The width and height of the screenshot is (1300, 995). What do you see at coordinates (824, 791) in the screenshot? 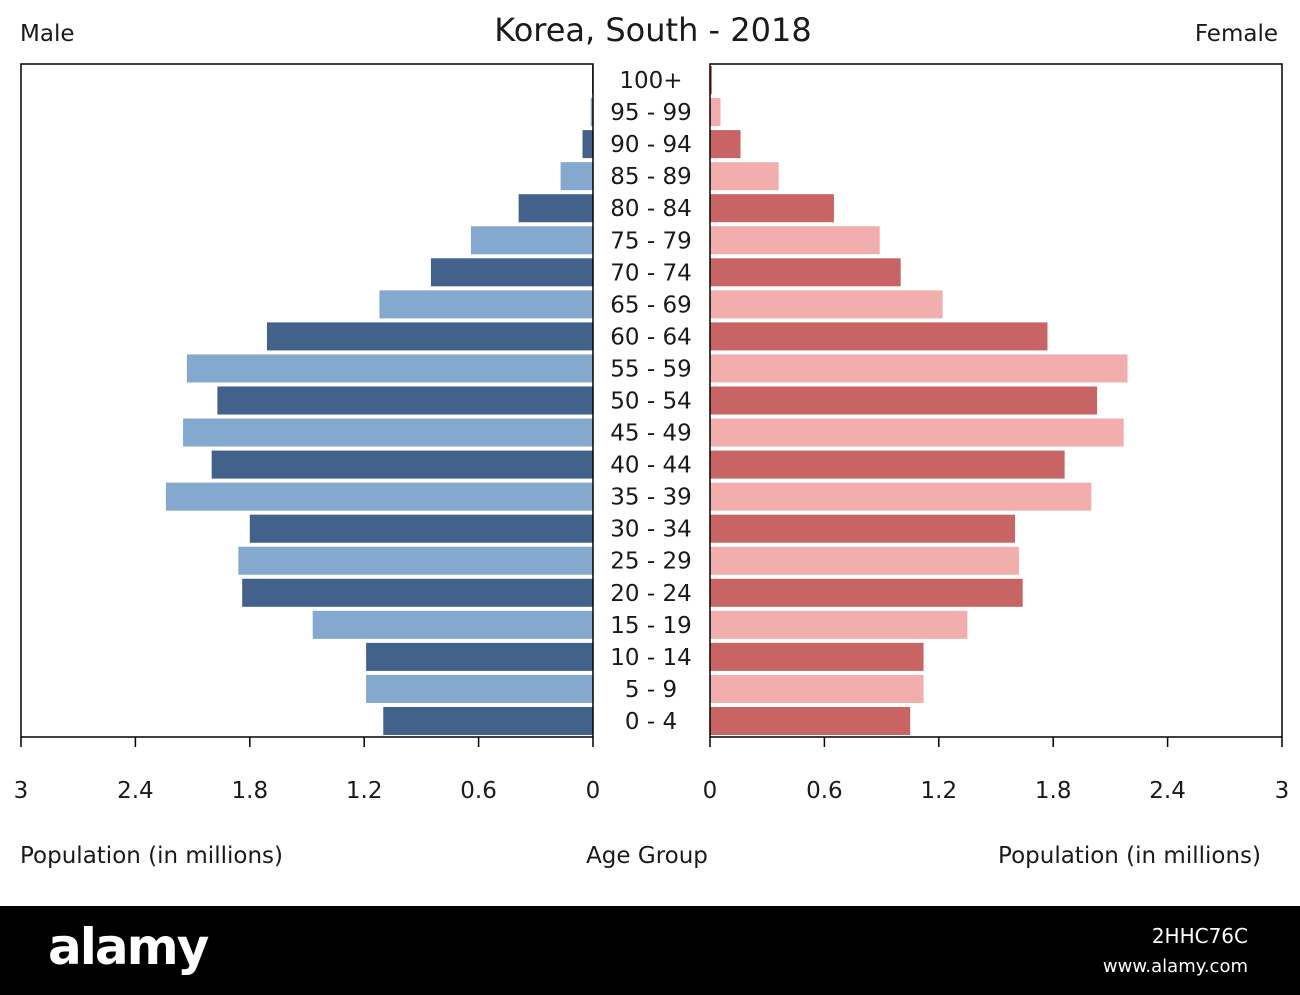
I see `female-x-tick-label: 0.6` at bounding box center [824, 791].